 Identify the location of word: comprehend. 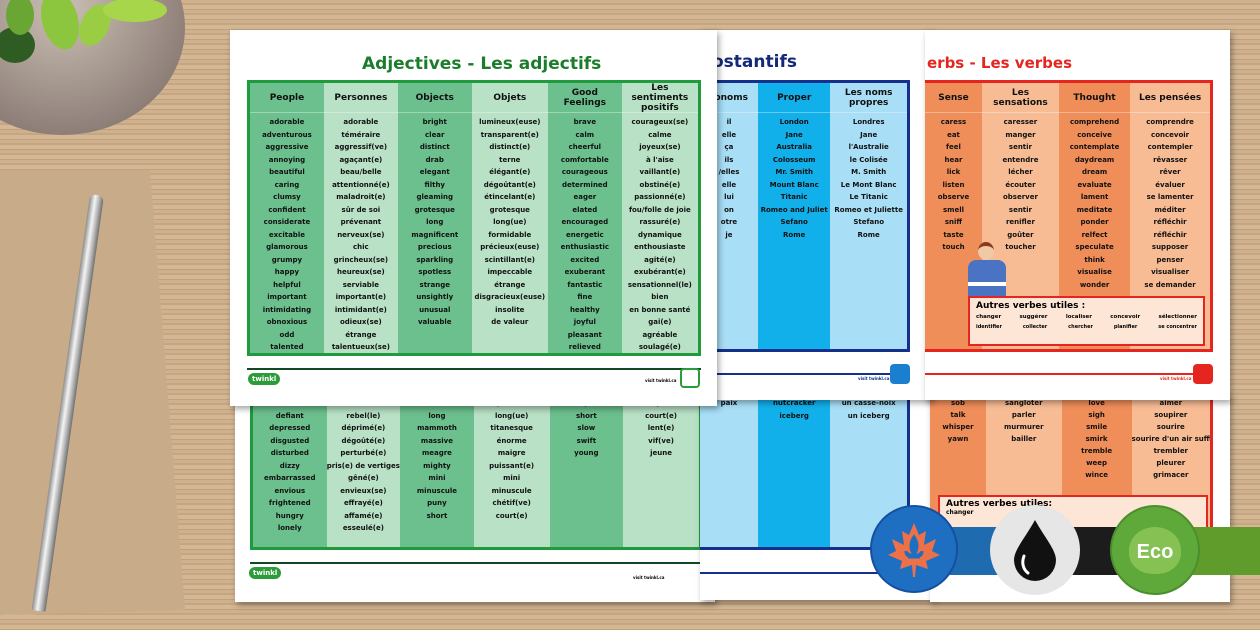
(1094, 122).